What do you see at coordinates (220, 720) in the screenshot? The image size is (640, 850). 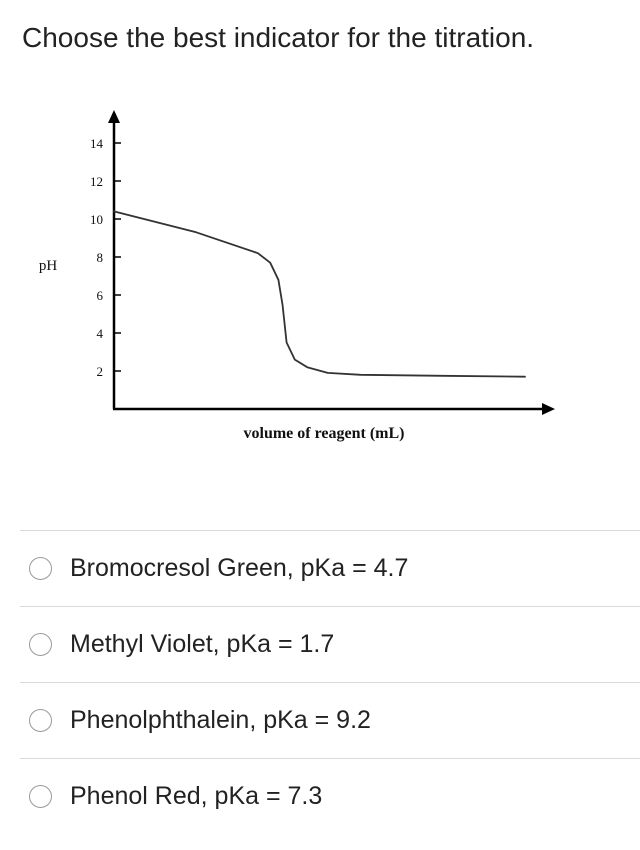 I see `option-label: Phenolphthalein, pKa = 9.2` at bounding box center [220, 720].